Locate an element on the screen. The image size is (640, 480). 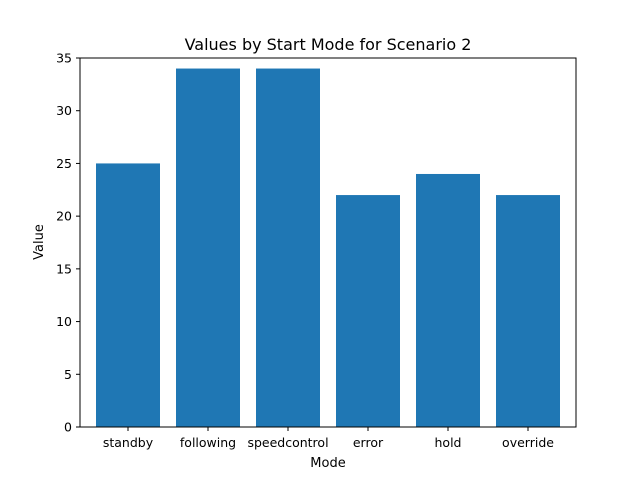
bar-following is located at coordinates (208, 247).